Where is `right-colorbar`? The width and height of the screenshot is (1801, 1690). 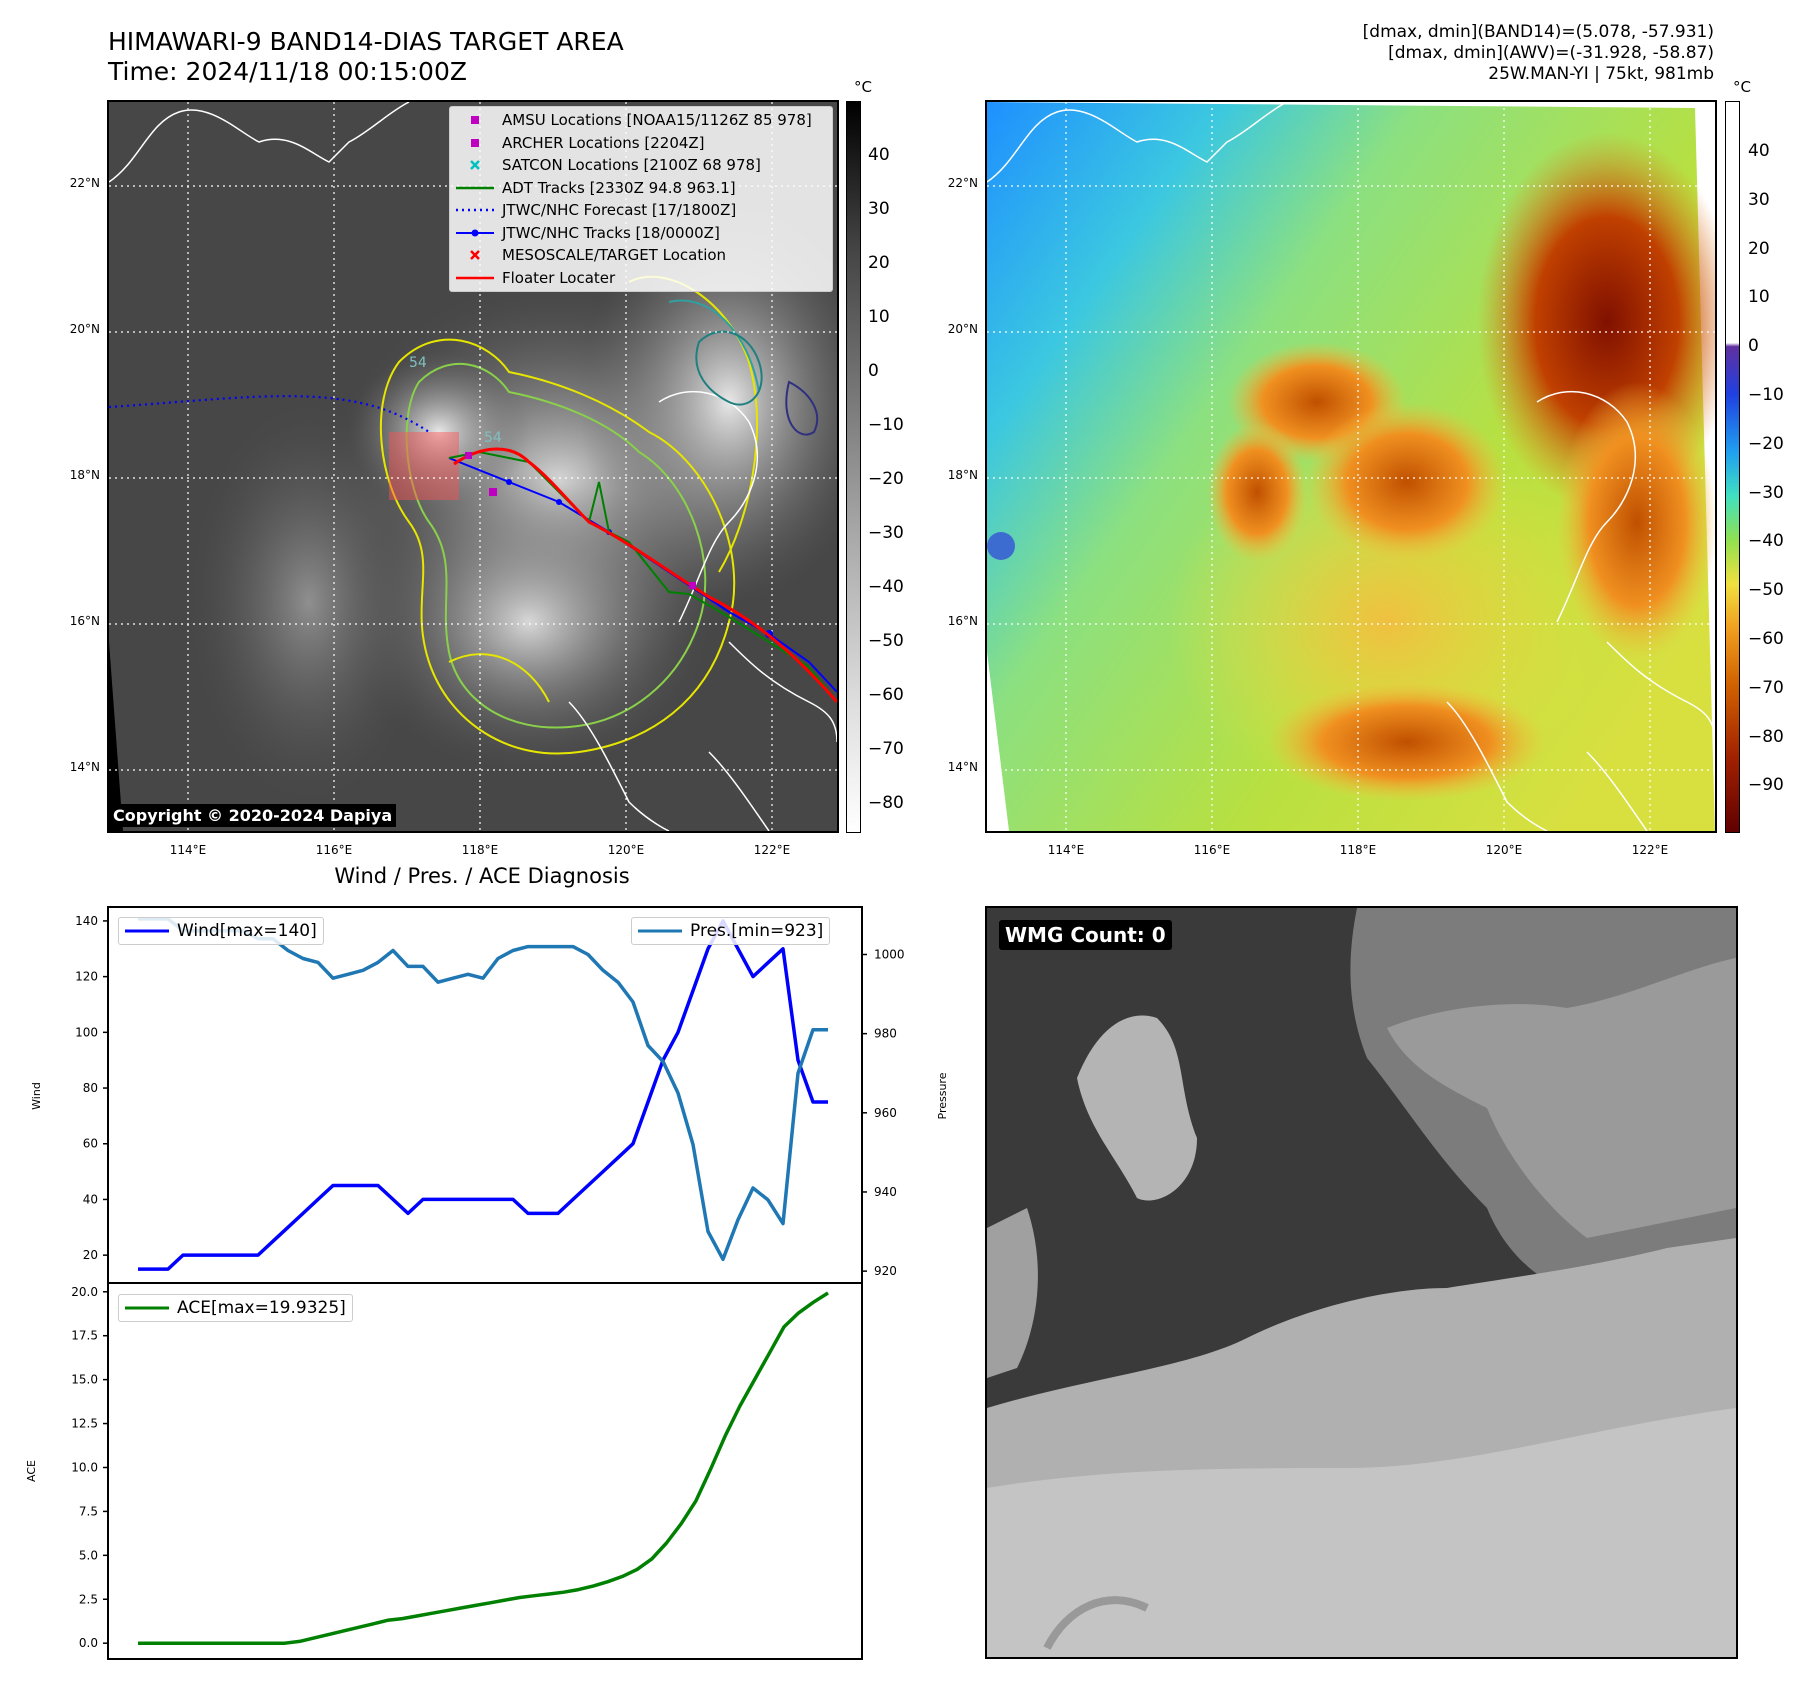
right-colorbar is located at coordinates (1732, 467).